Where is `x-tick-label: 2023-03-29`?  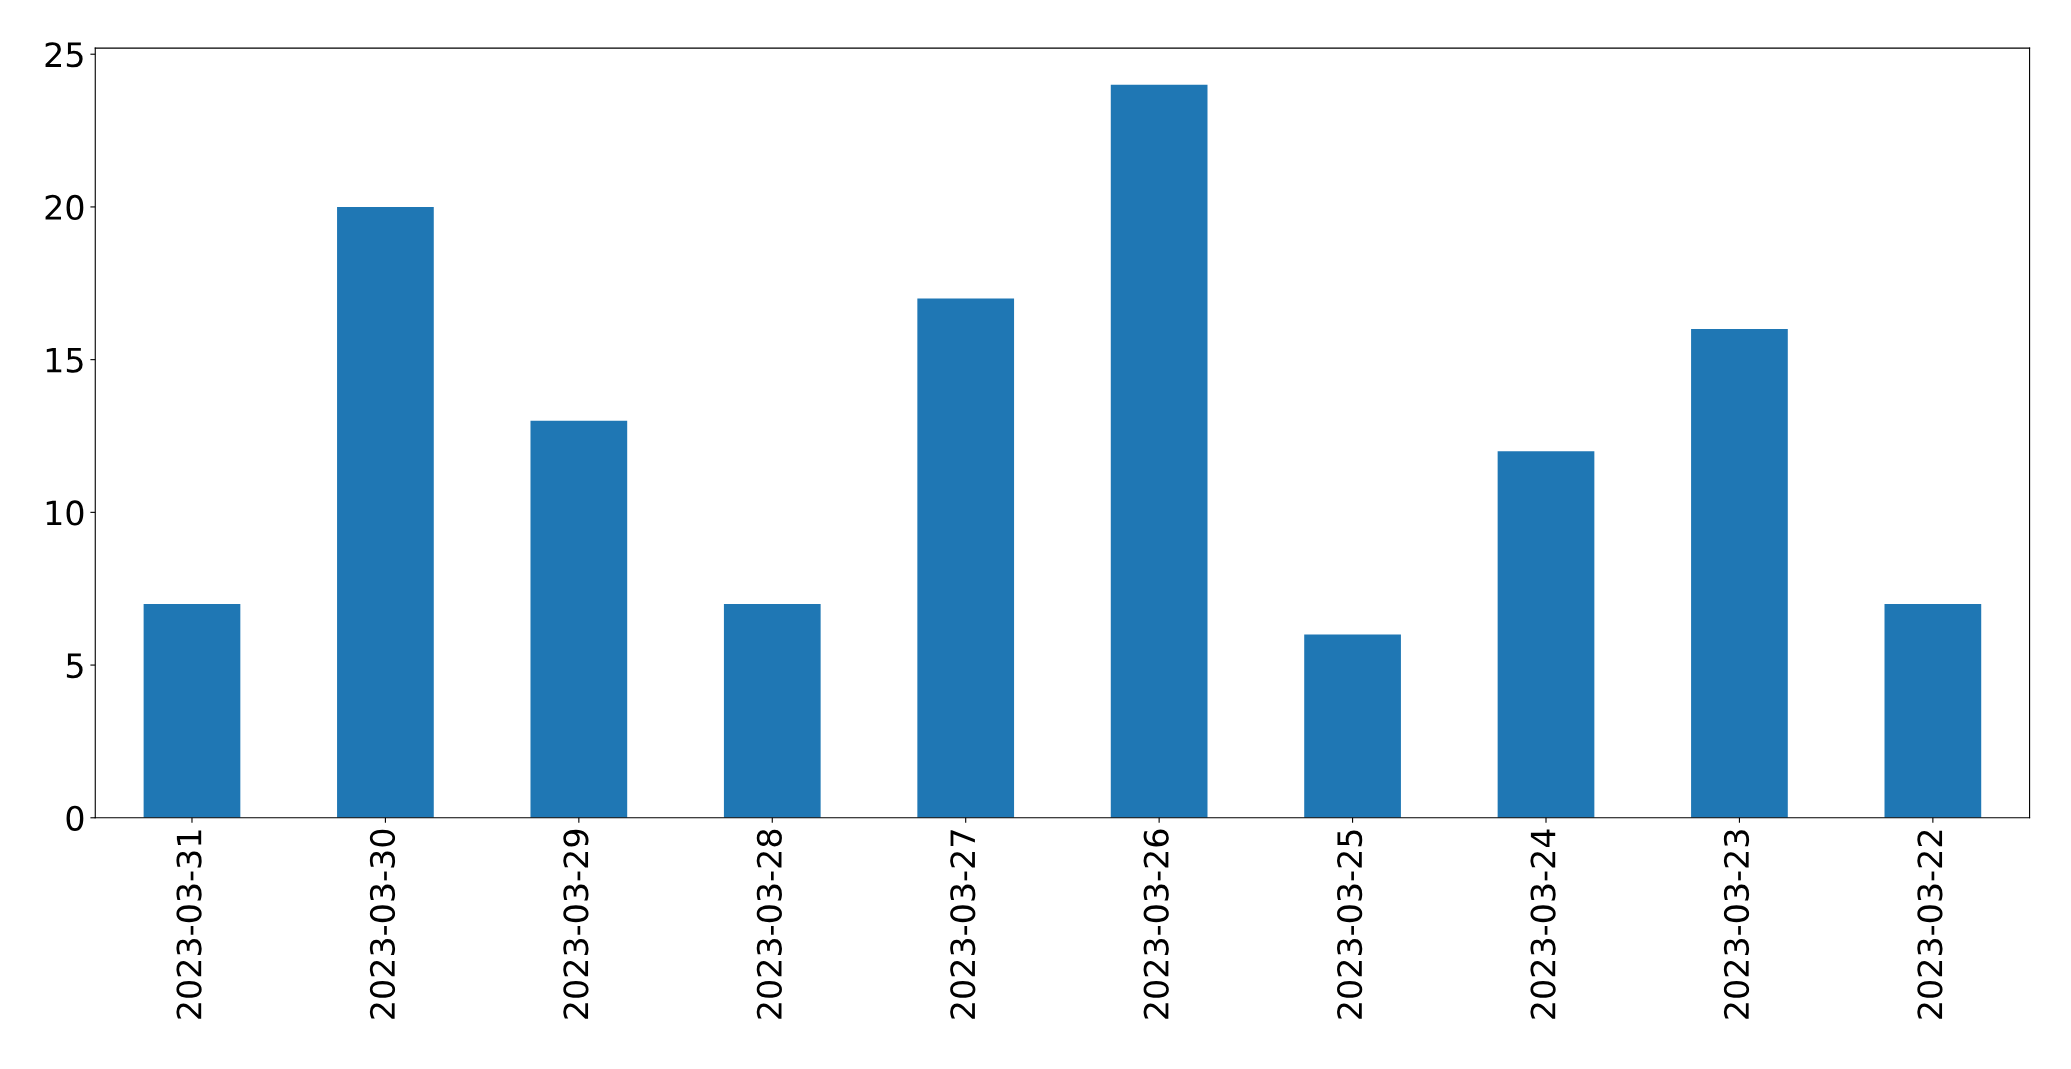
x-tick-label: 2023-03-29 is located at coordinates (576, 924).